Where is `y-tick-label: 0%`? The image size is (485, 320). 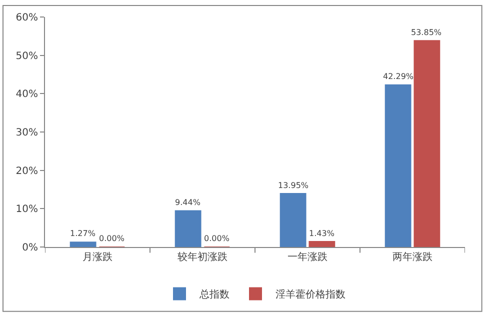
y-tick-label: 0% is located at coordinates (30, 248).